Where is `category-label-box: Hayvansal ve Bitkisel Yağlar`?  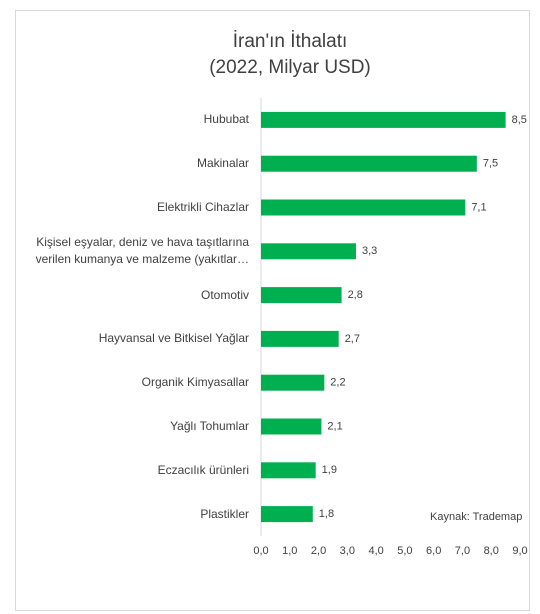
category-label-box: Hayvansal ve Bitkisel Yağlar is located at coordinates (173, 338).